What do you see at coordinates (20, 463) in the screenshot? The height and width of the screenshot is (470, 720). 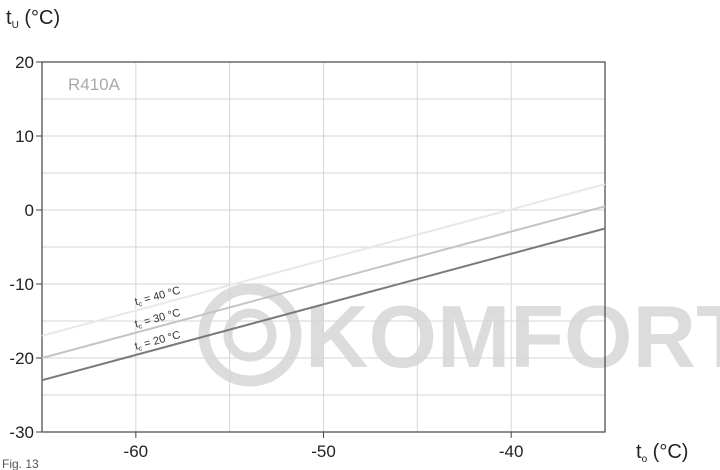 I see `figure-caption: Fig. 13` at bounding box center [20, 463].